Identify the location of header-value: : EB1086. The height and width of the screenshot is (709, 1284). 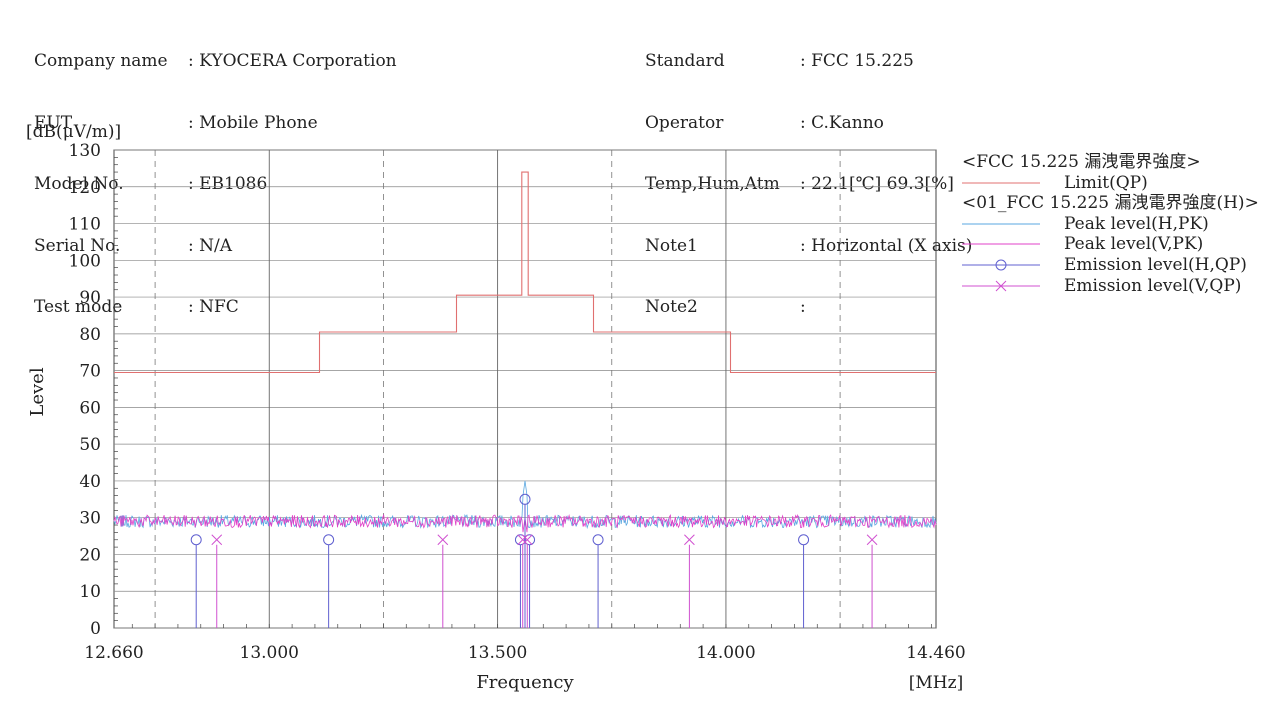
(228, 184).